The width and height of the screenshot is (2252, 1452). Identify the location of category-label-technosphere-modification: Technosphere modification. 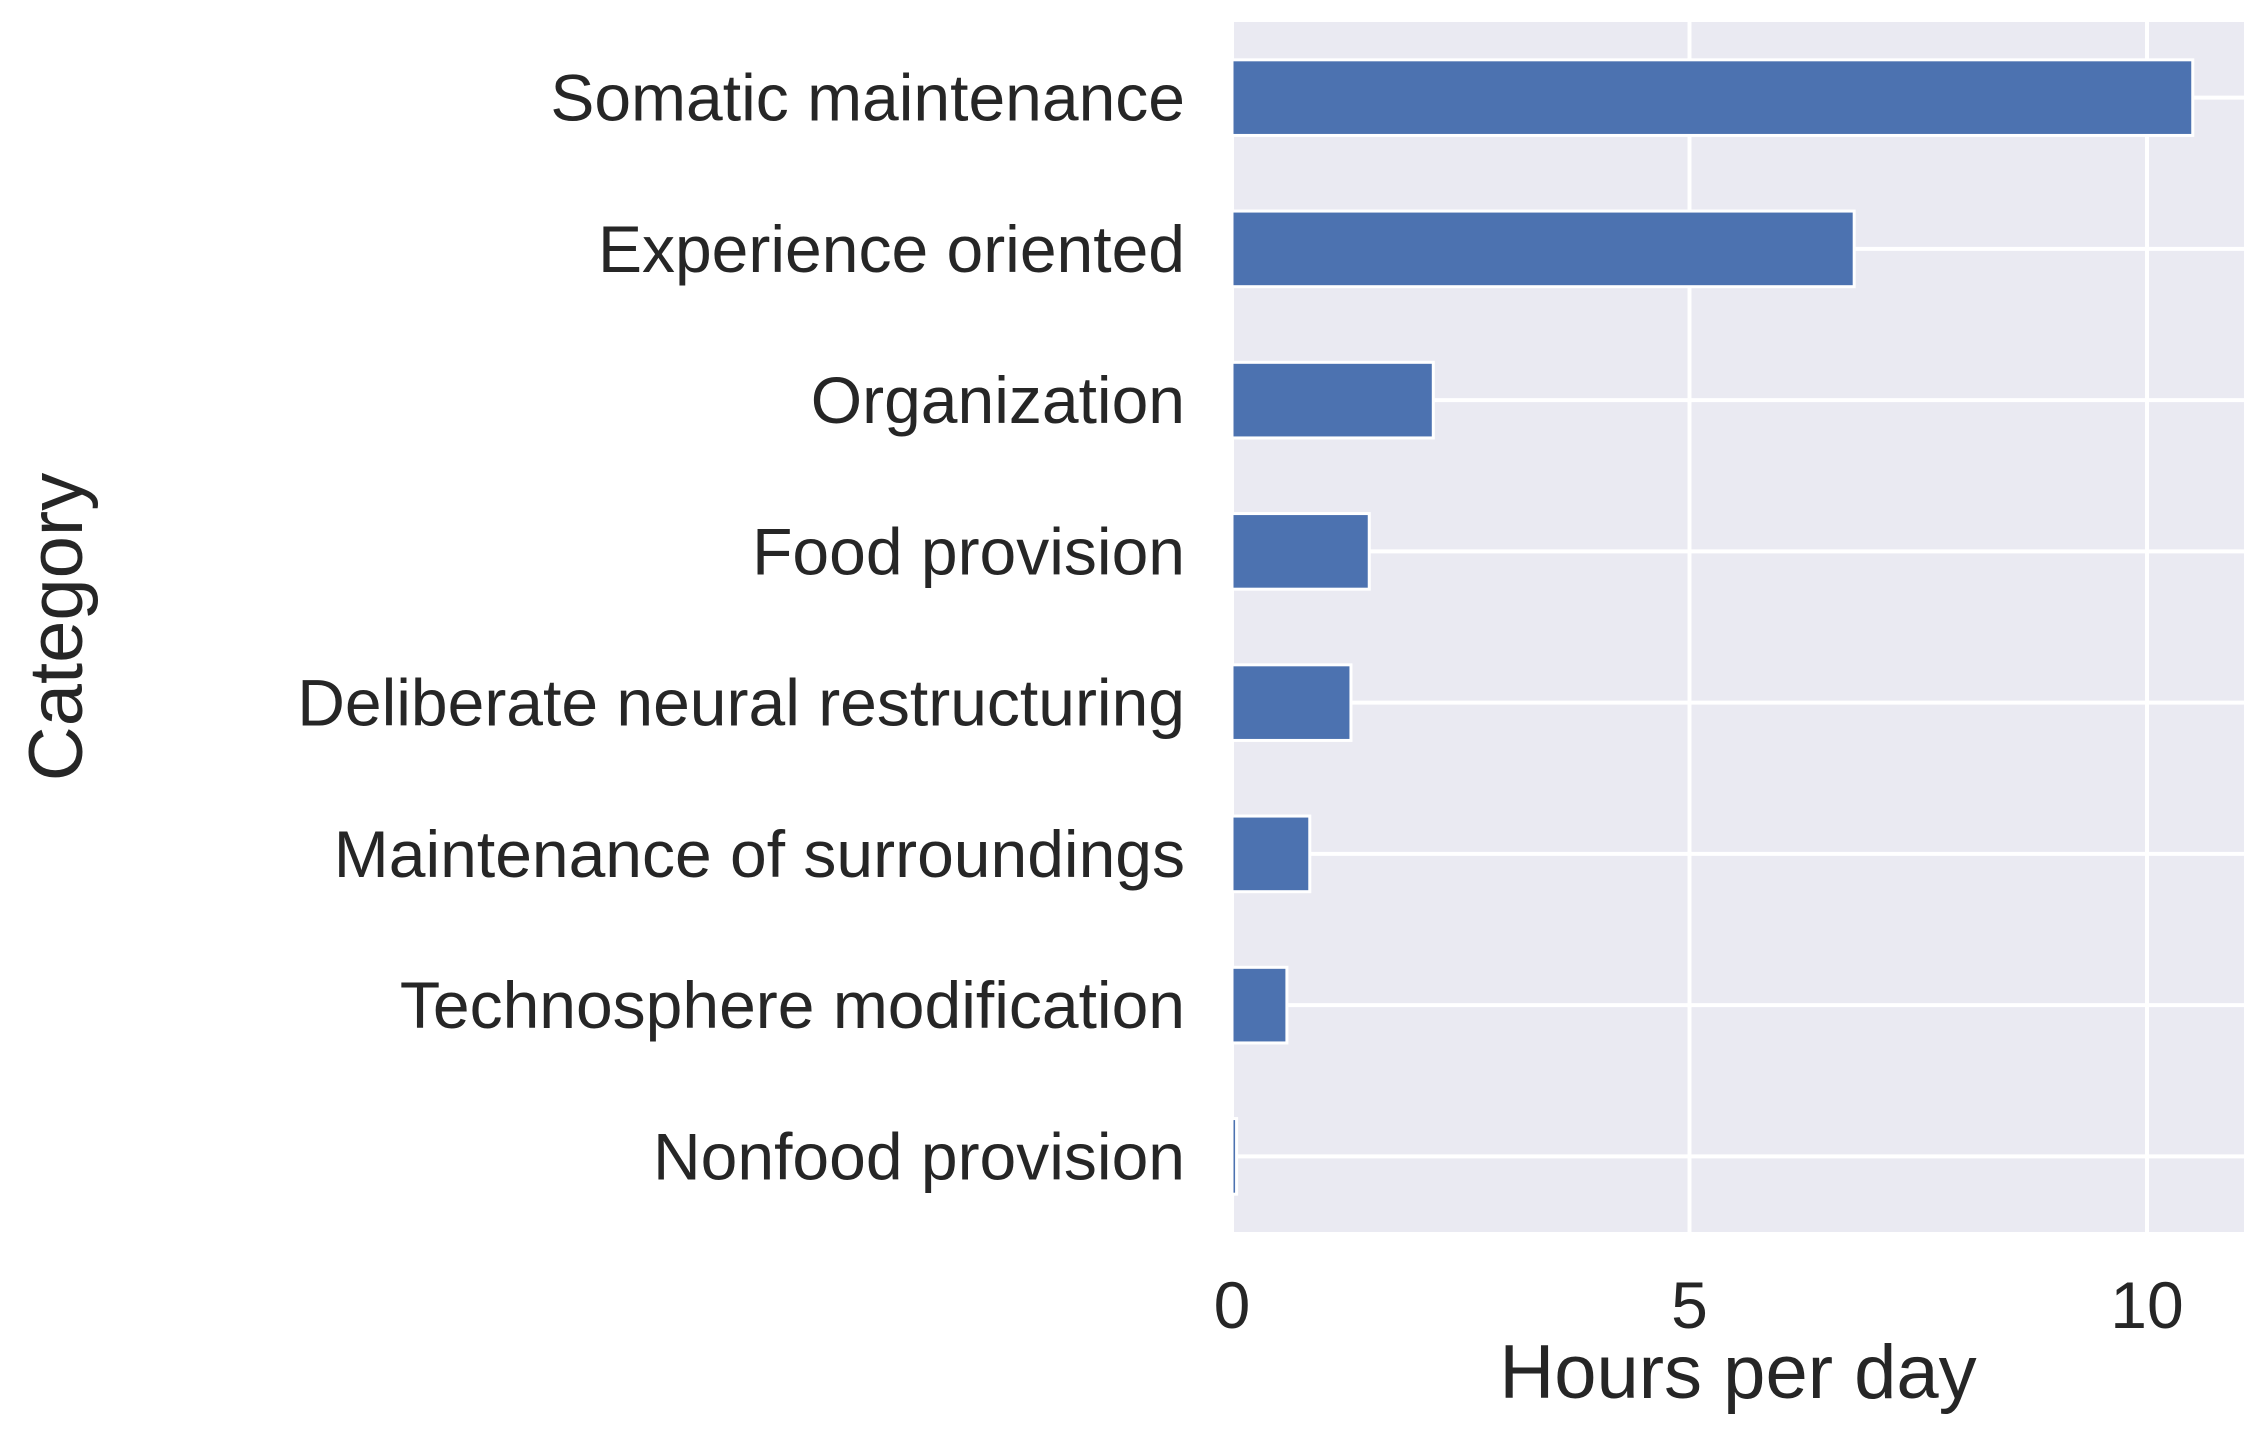
(792, 1005).